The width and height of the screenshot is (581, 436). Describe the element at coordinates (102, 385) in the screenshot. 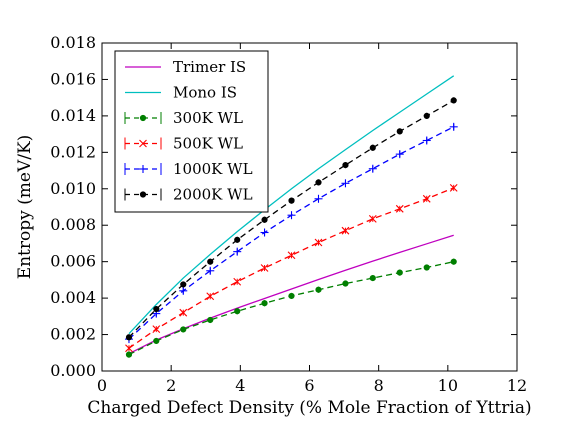

I see `x-tick-label: 0` at that location.